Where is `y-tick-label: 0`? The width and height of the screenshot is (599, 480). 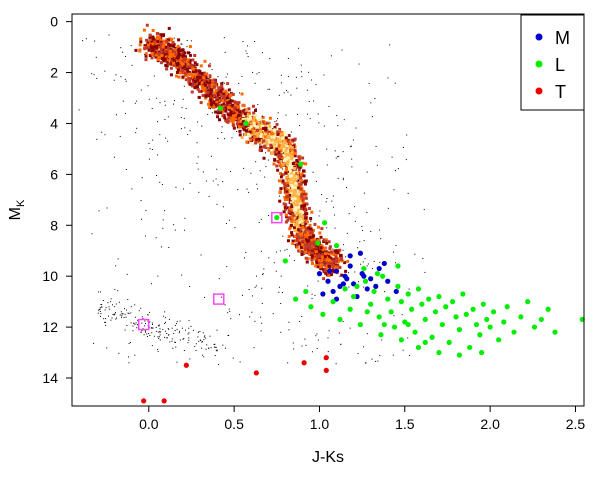 y-tick-label: 0 is located at coordinates (54, 22).